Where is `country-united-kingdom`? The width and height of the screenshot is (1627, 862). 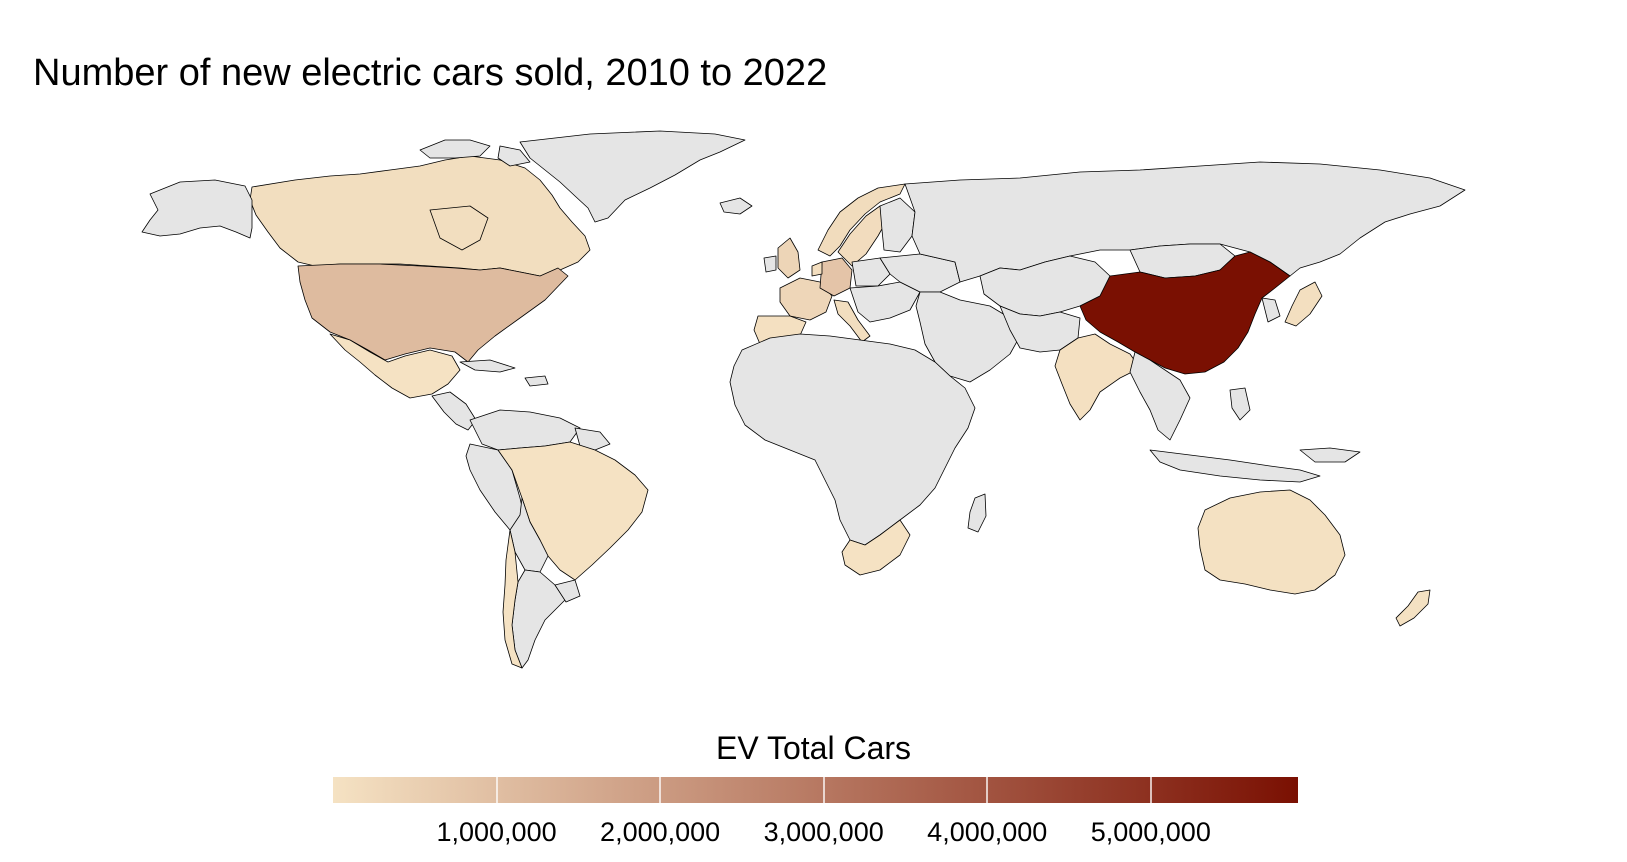 country-united-kingdom is located at coordinates (789, 258).